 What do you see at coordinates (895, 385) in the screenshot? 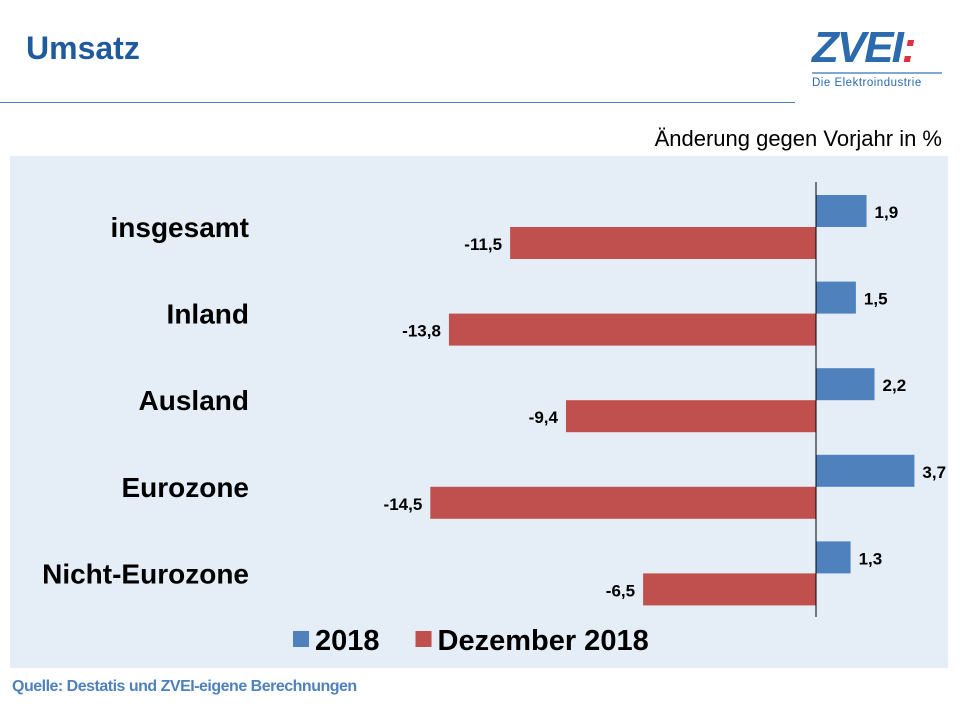
I see `data-label: 2,2` at bounding box center [895, 385].